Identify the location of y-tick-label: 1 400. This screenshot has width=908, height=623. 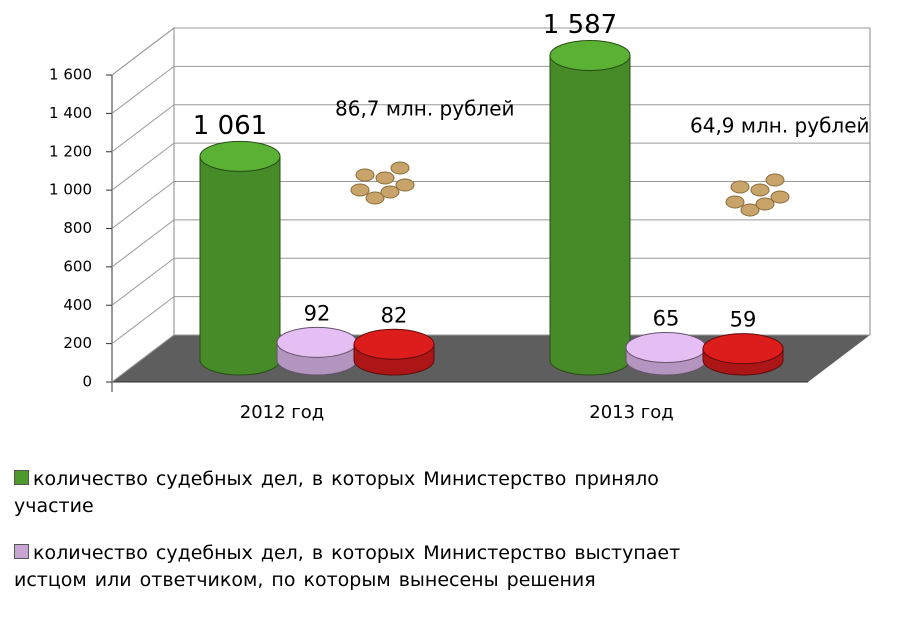
(70, 113).